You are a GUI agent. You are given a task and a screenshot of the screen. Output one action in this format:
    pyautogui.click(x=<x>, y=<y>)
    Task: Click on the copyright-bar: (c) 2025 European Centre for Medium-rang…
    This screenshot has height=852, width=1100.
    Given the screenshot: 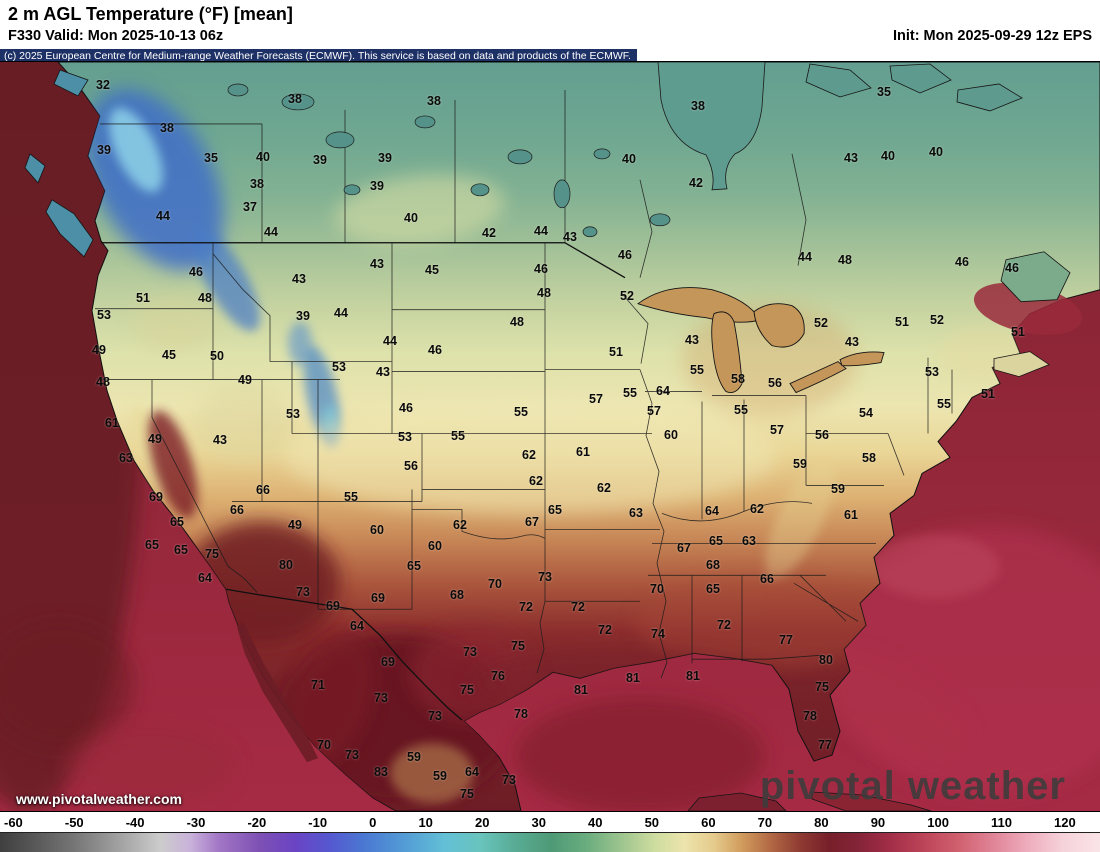 What is the action you would take?
    pyautogui.click(x=550, y=55)
    